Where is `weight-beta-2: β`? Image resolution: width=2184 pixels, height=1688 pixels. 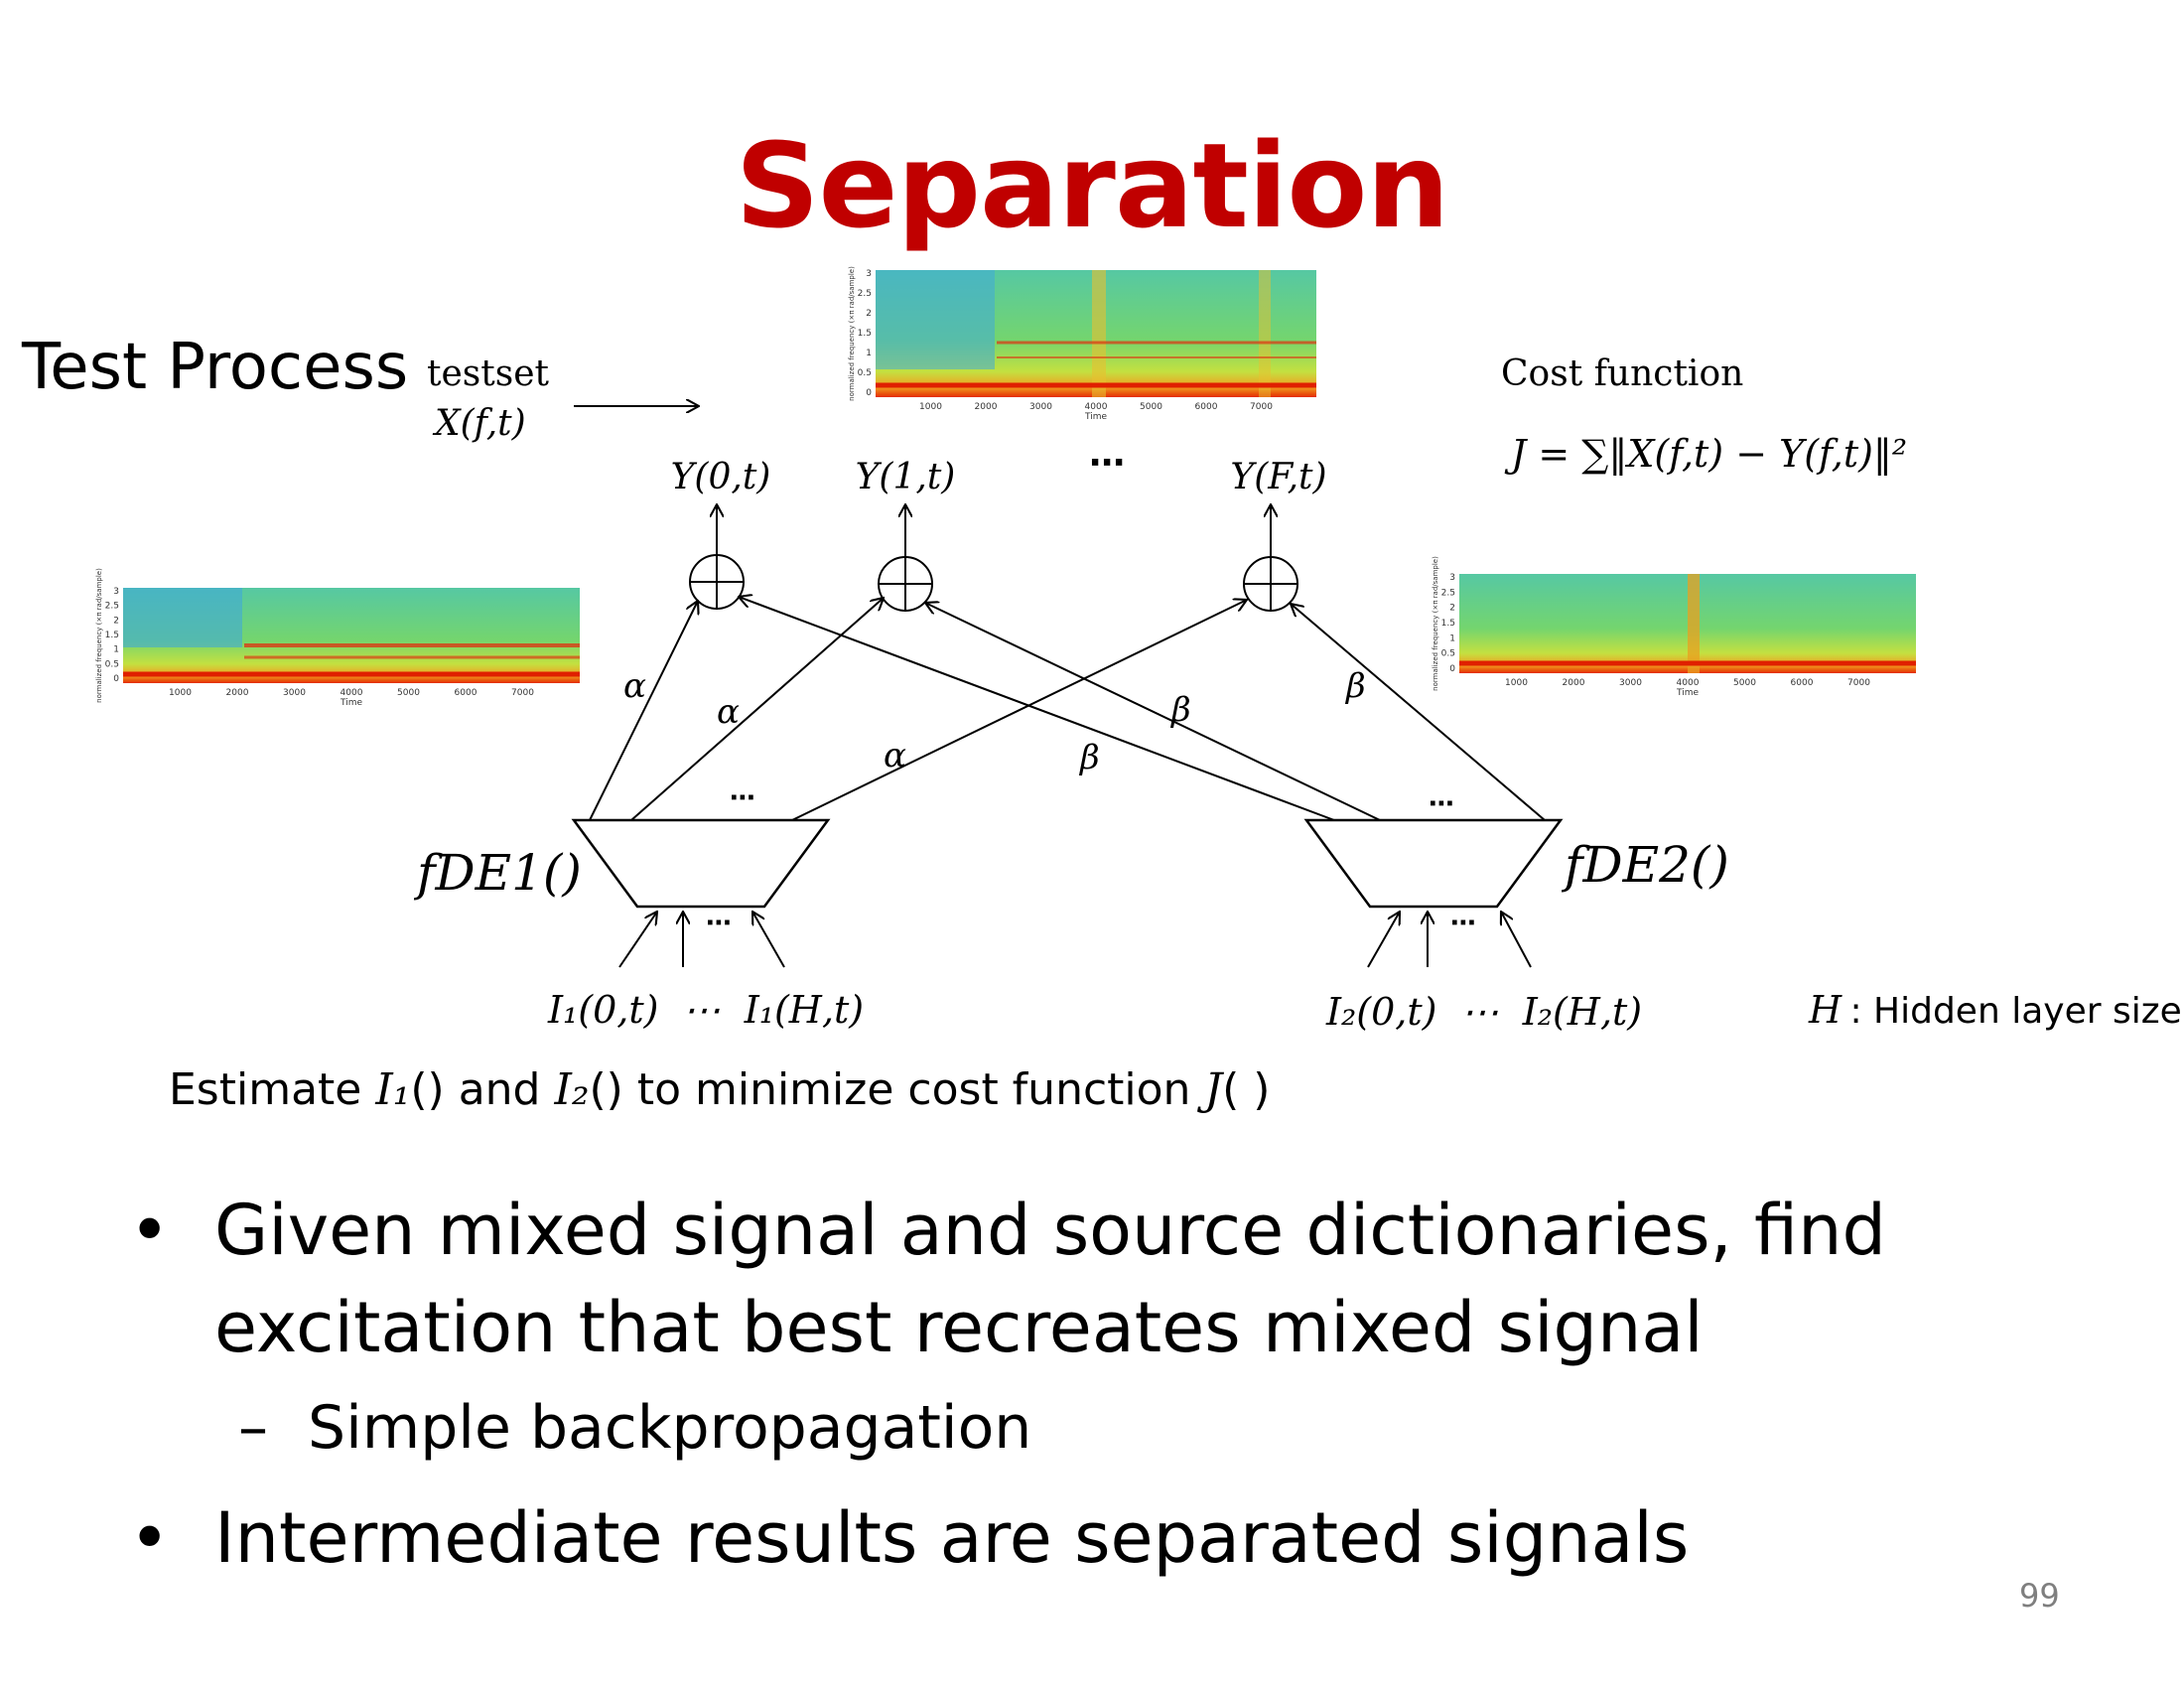 weight-beta-2: β is located at coordinates (1180, 710).